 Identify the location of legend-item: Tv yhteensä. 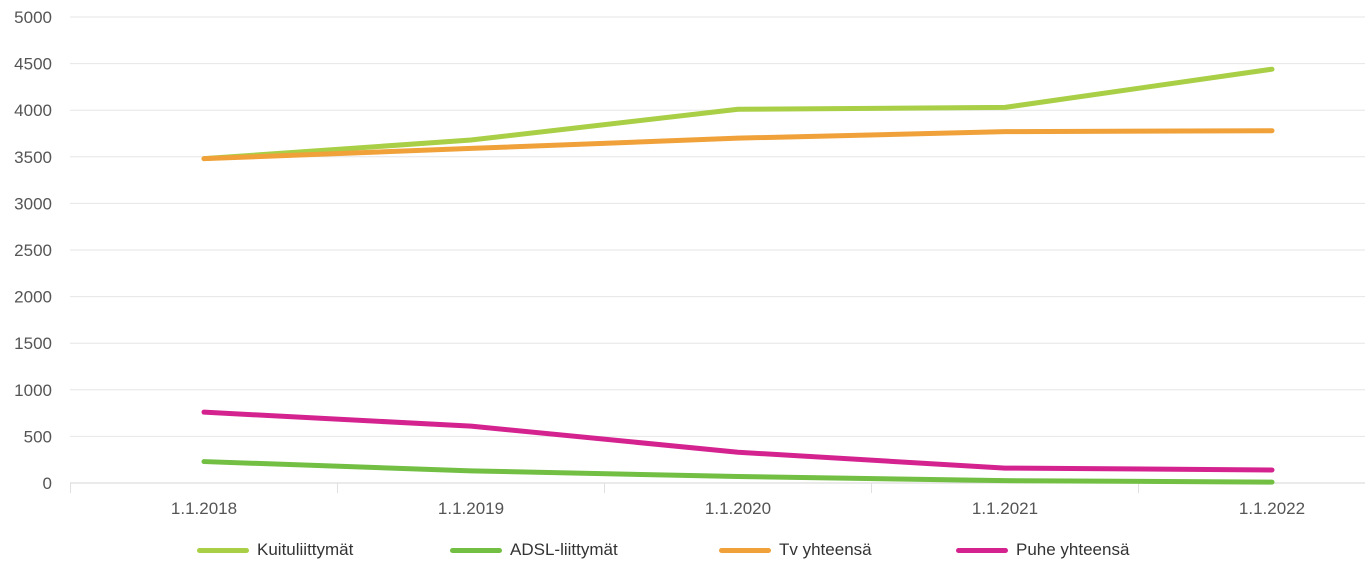
(795, 550).